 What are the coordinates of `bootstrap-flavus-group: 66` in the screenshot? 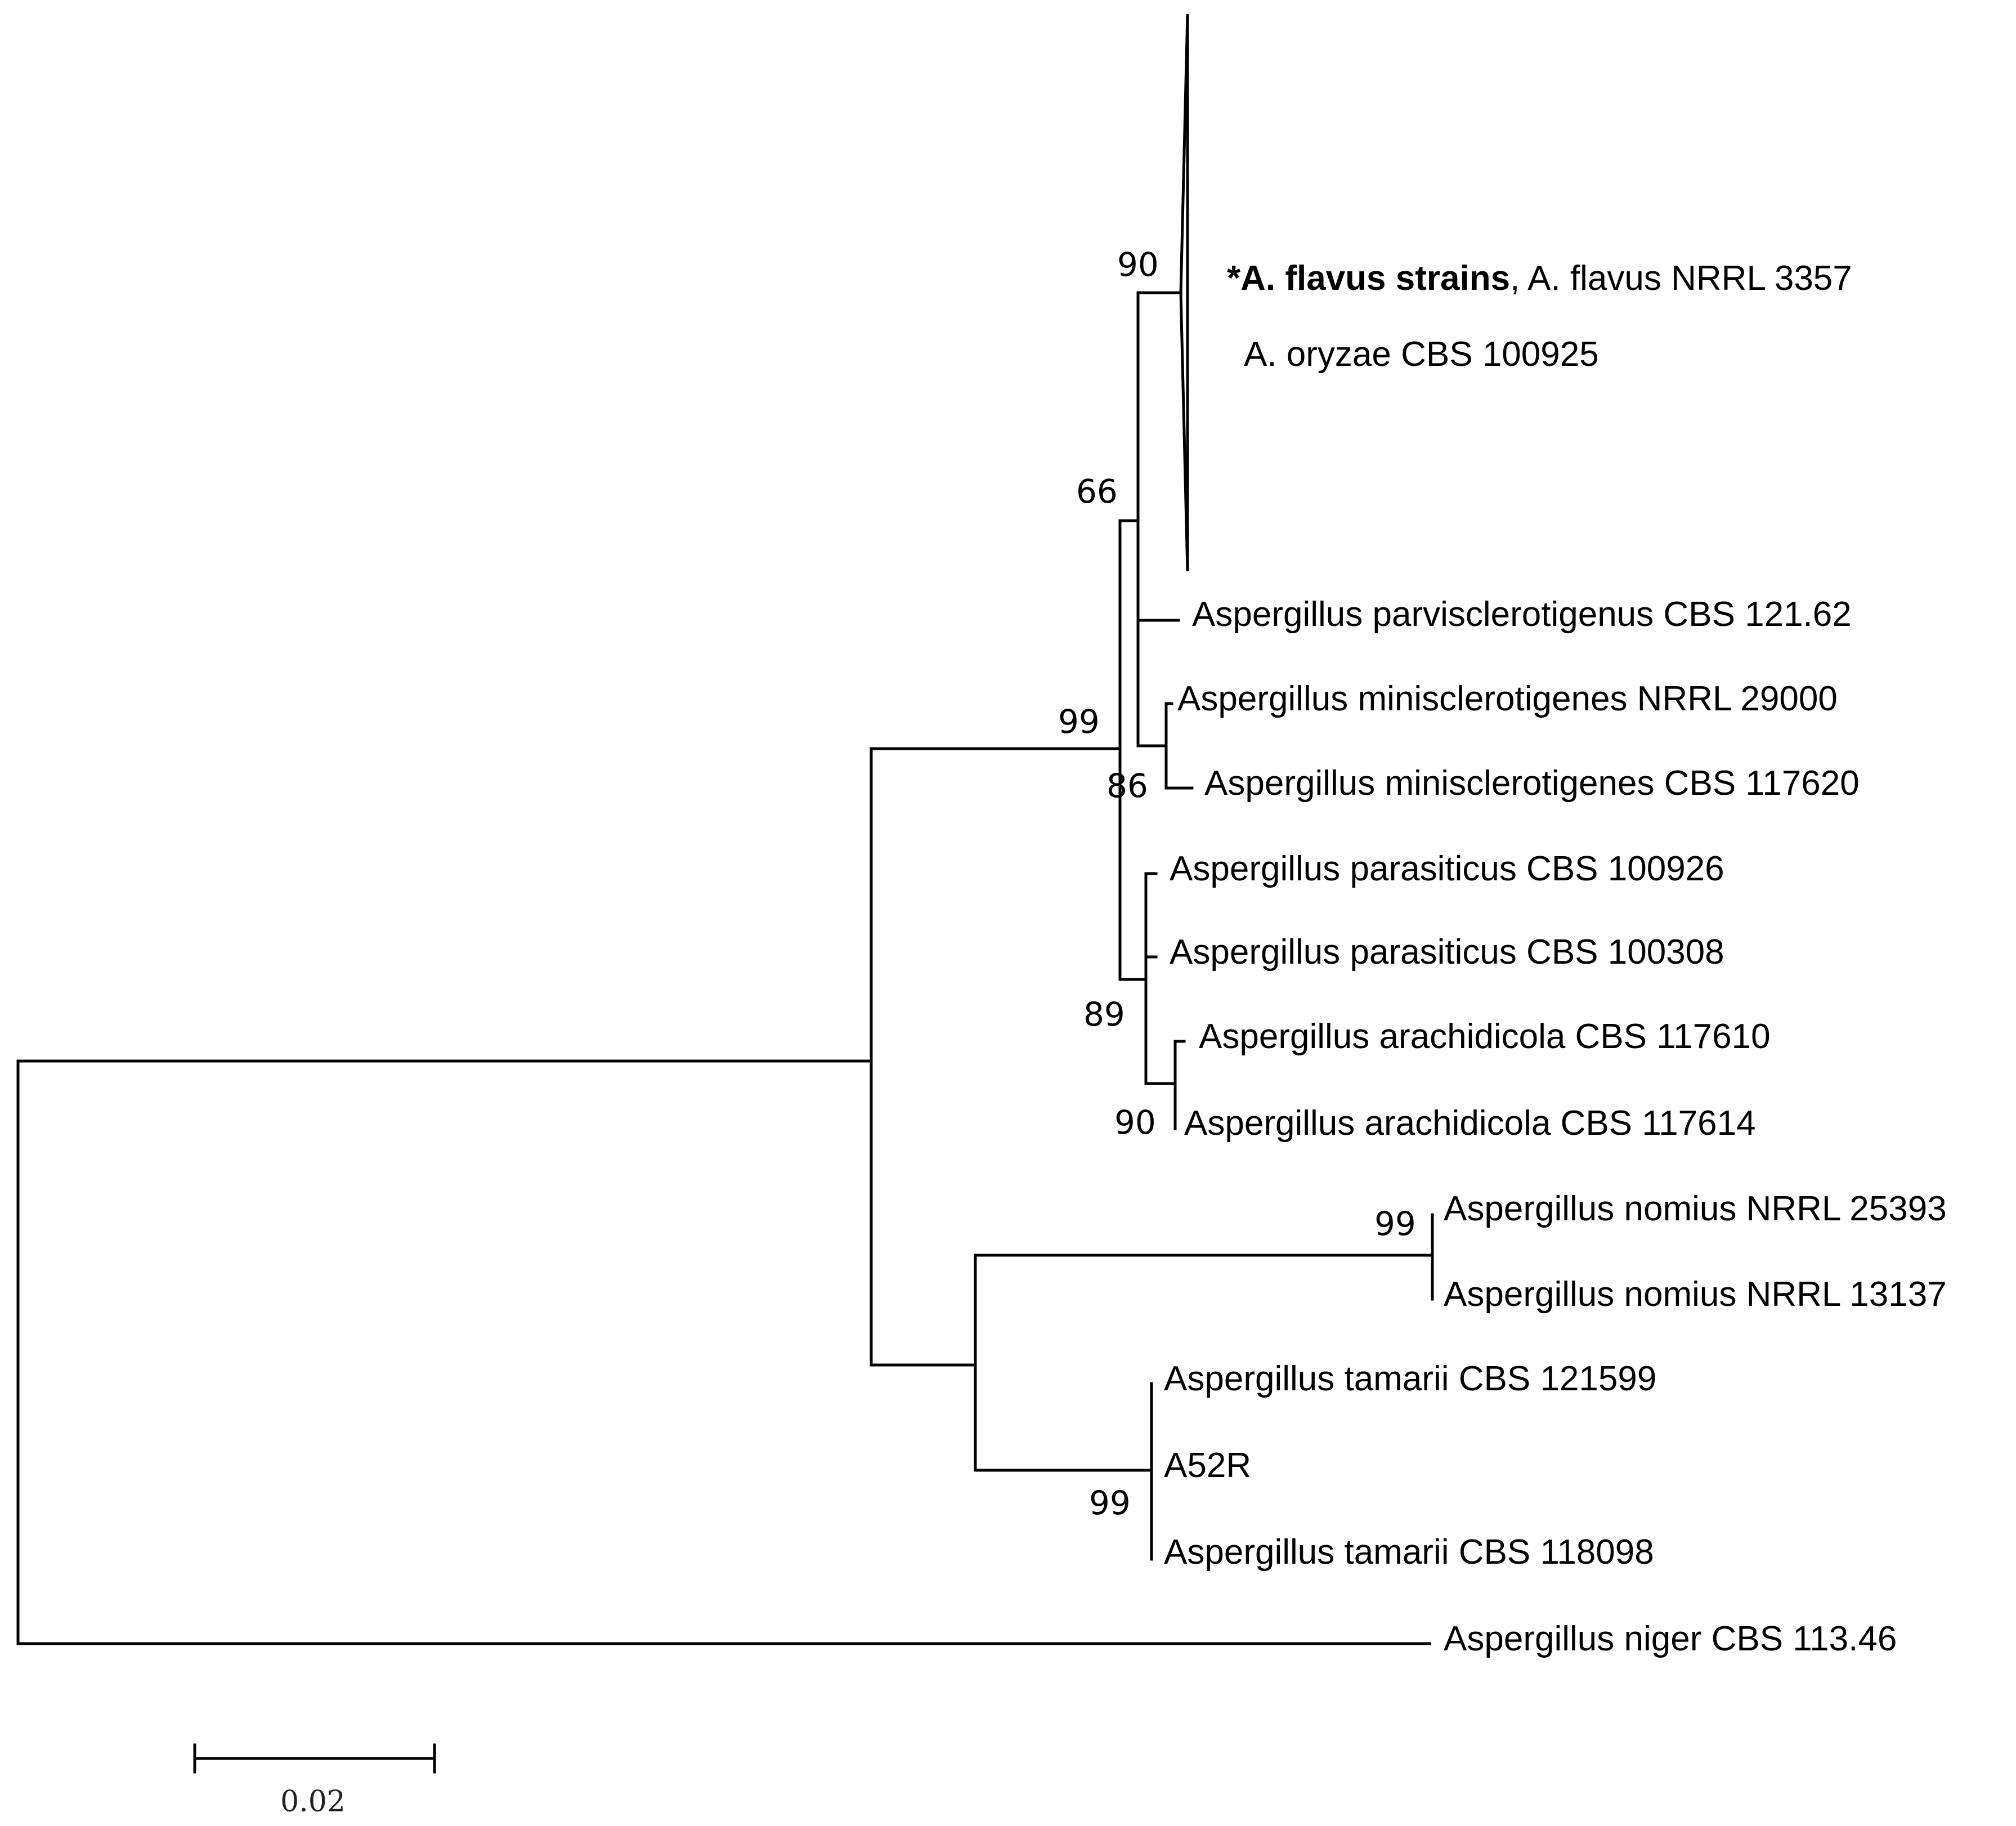 It's located at (1097, 491).